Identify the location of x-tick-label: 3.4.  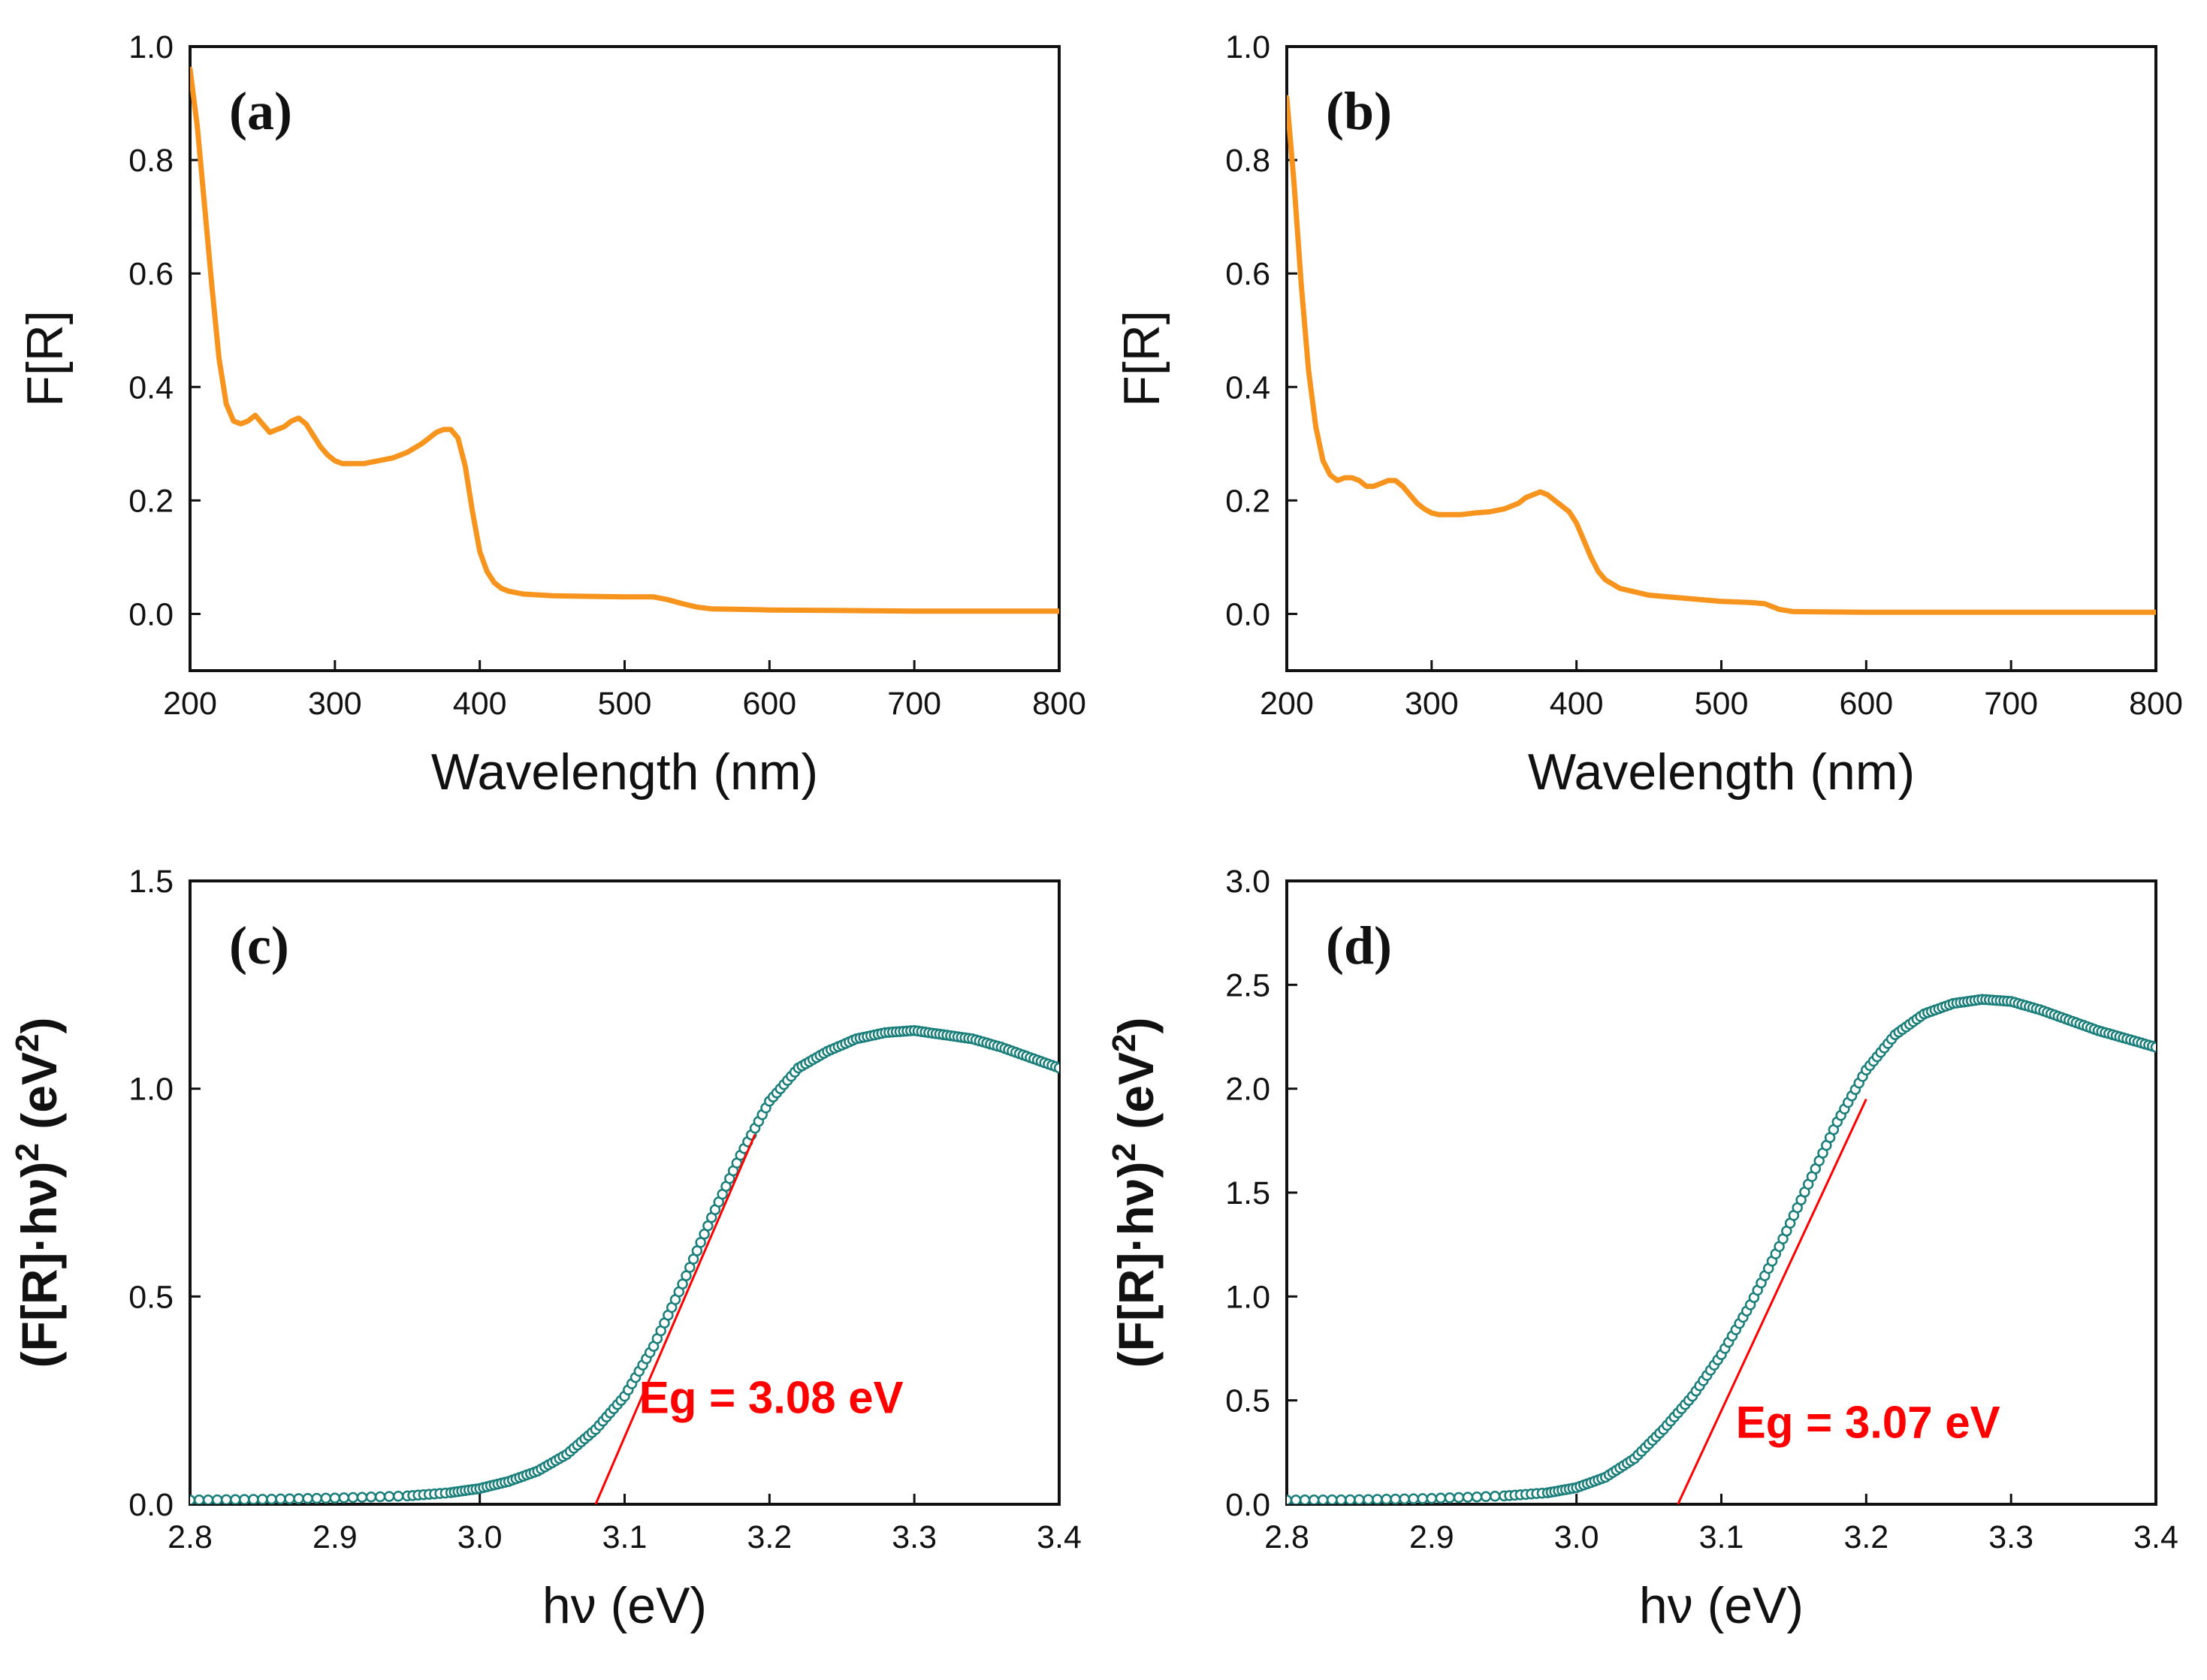
(2155, 1537).